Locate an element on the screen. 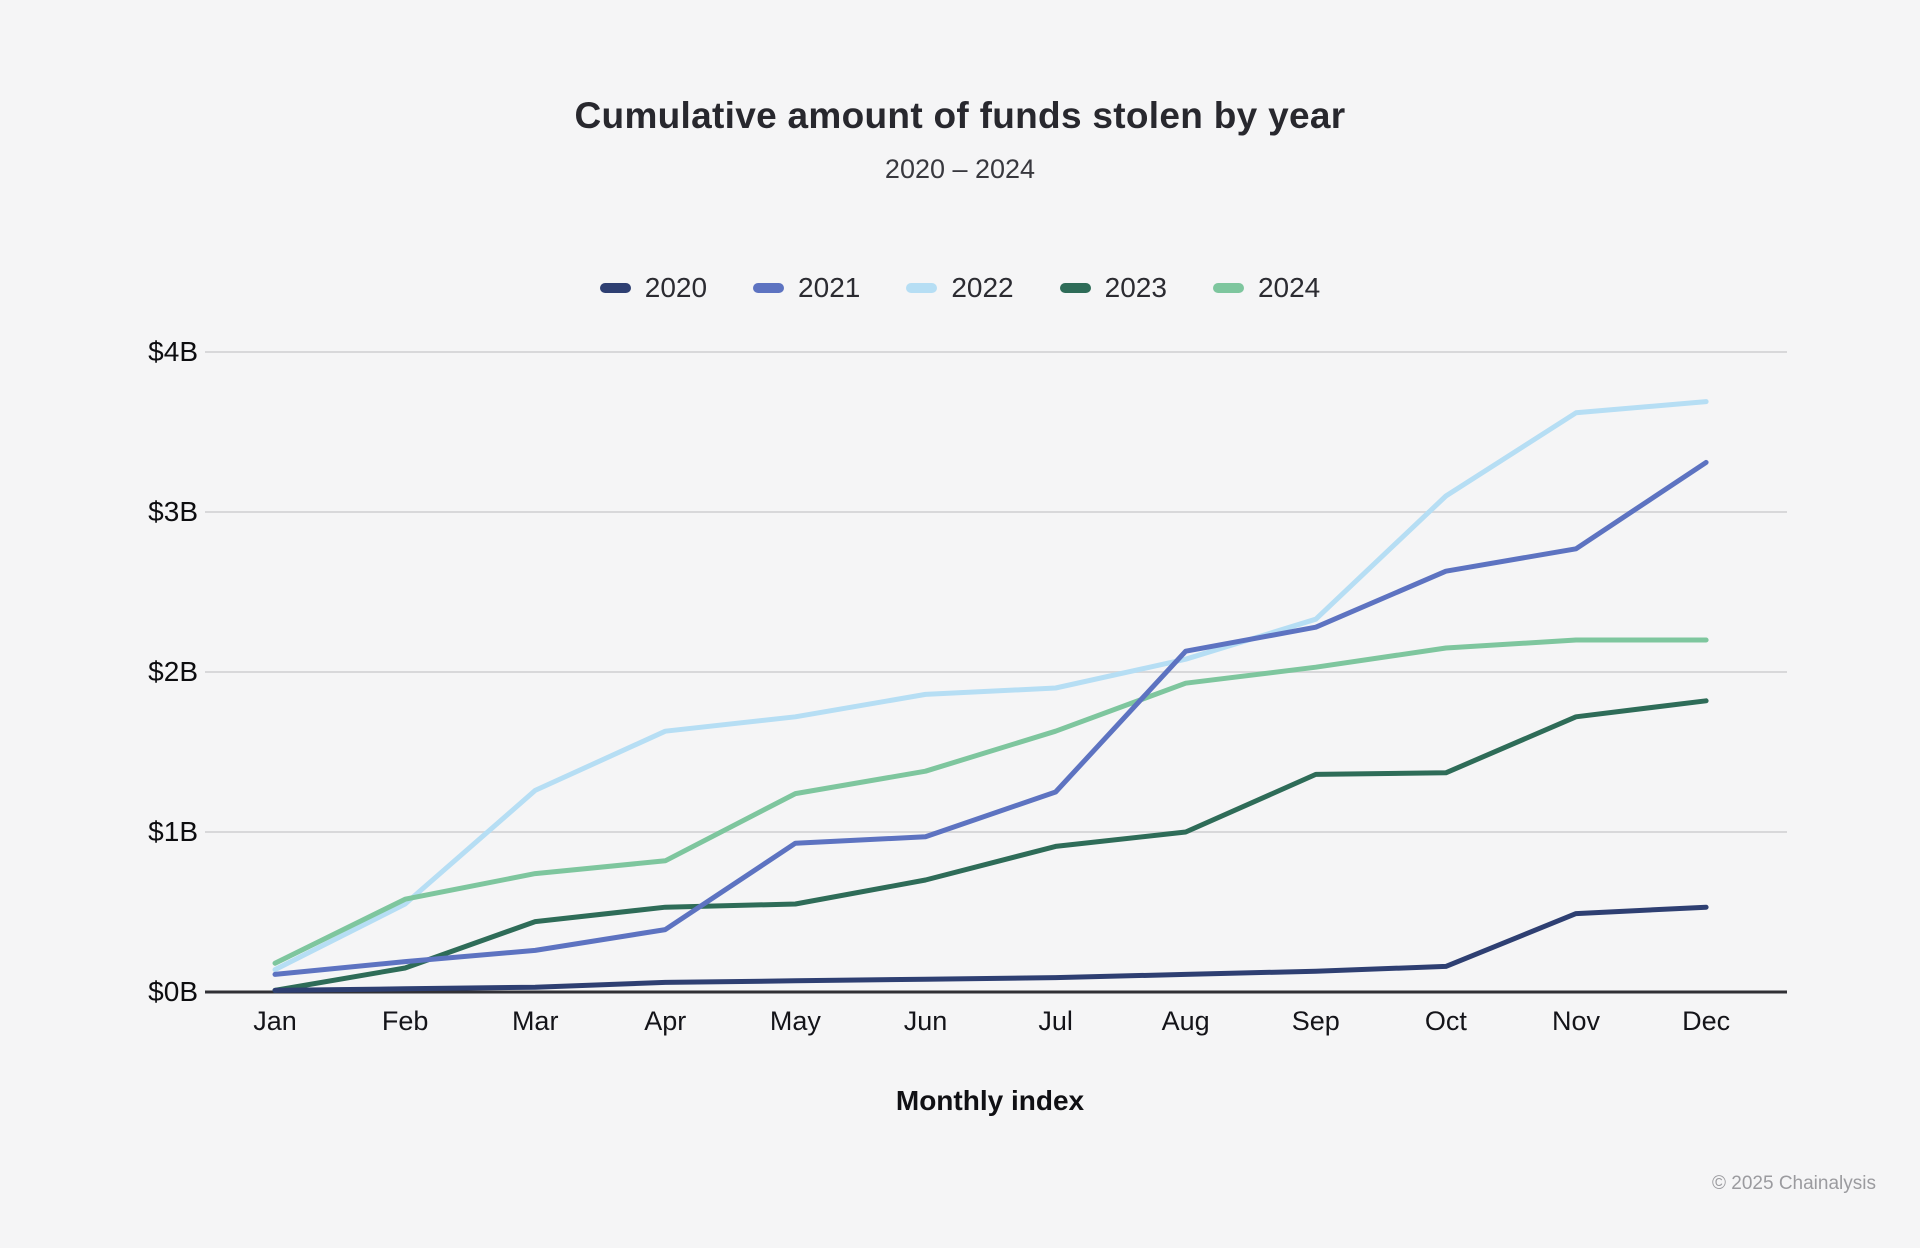 The image size is (1920, 1248). x-tick-sep: Sep is located at coordinates (1315, 1021).